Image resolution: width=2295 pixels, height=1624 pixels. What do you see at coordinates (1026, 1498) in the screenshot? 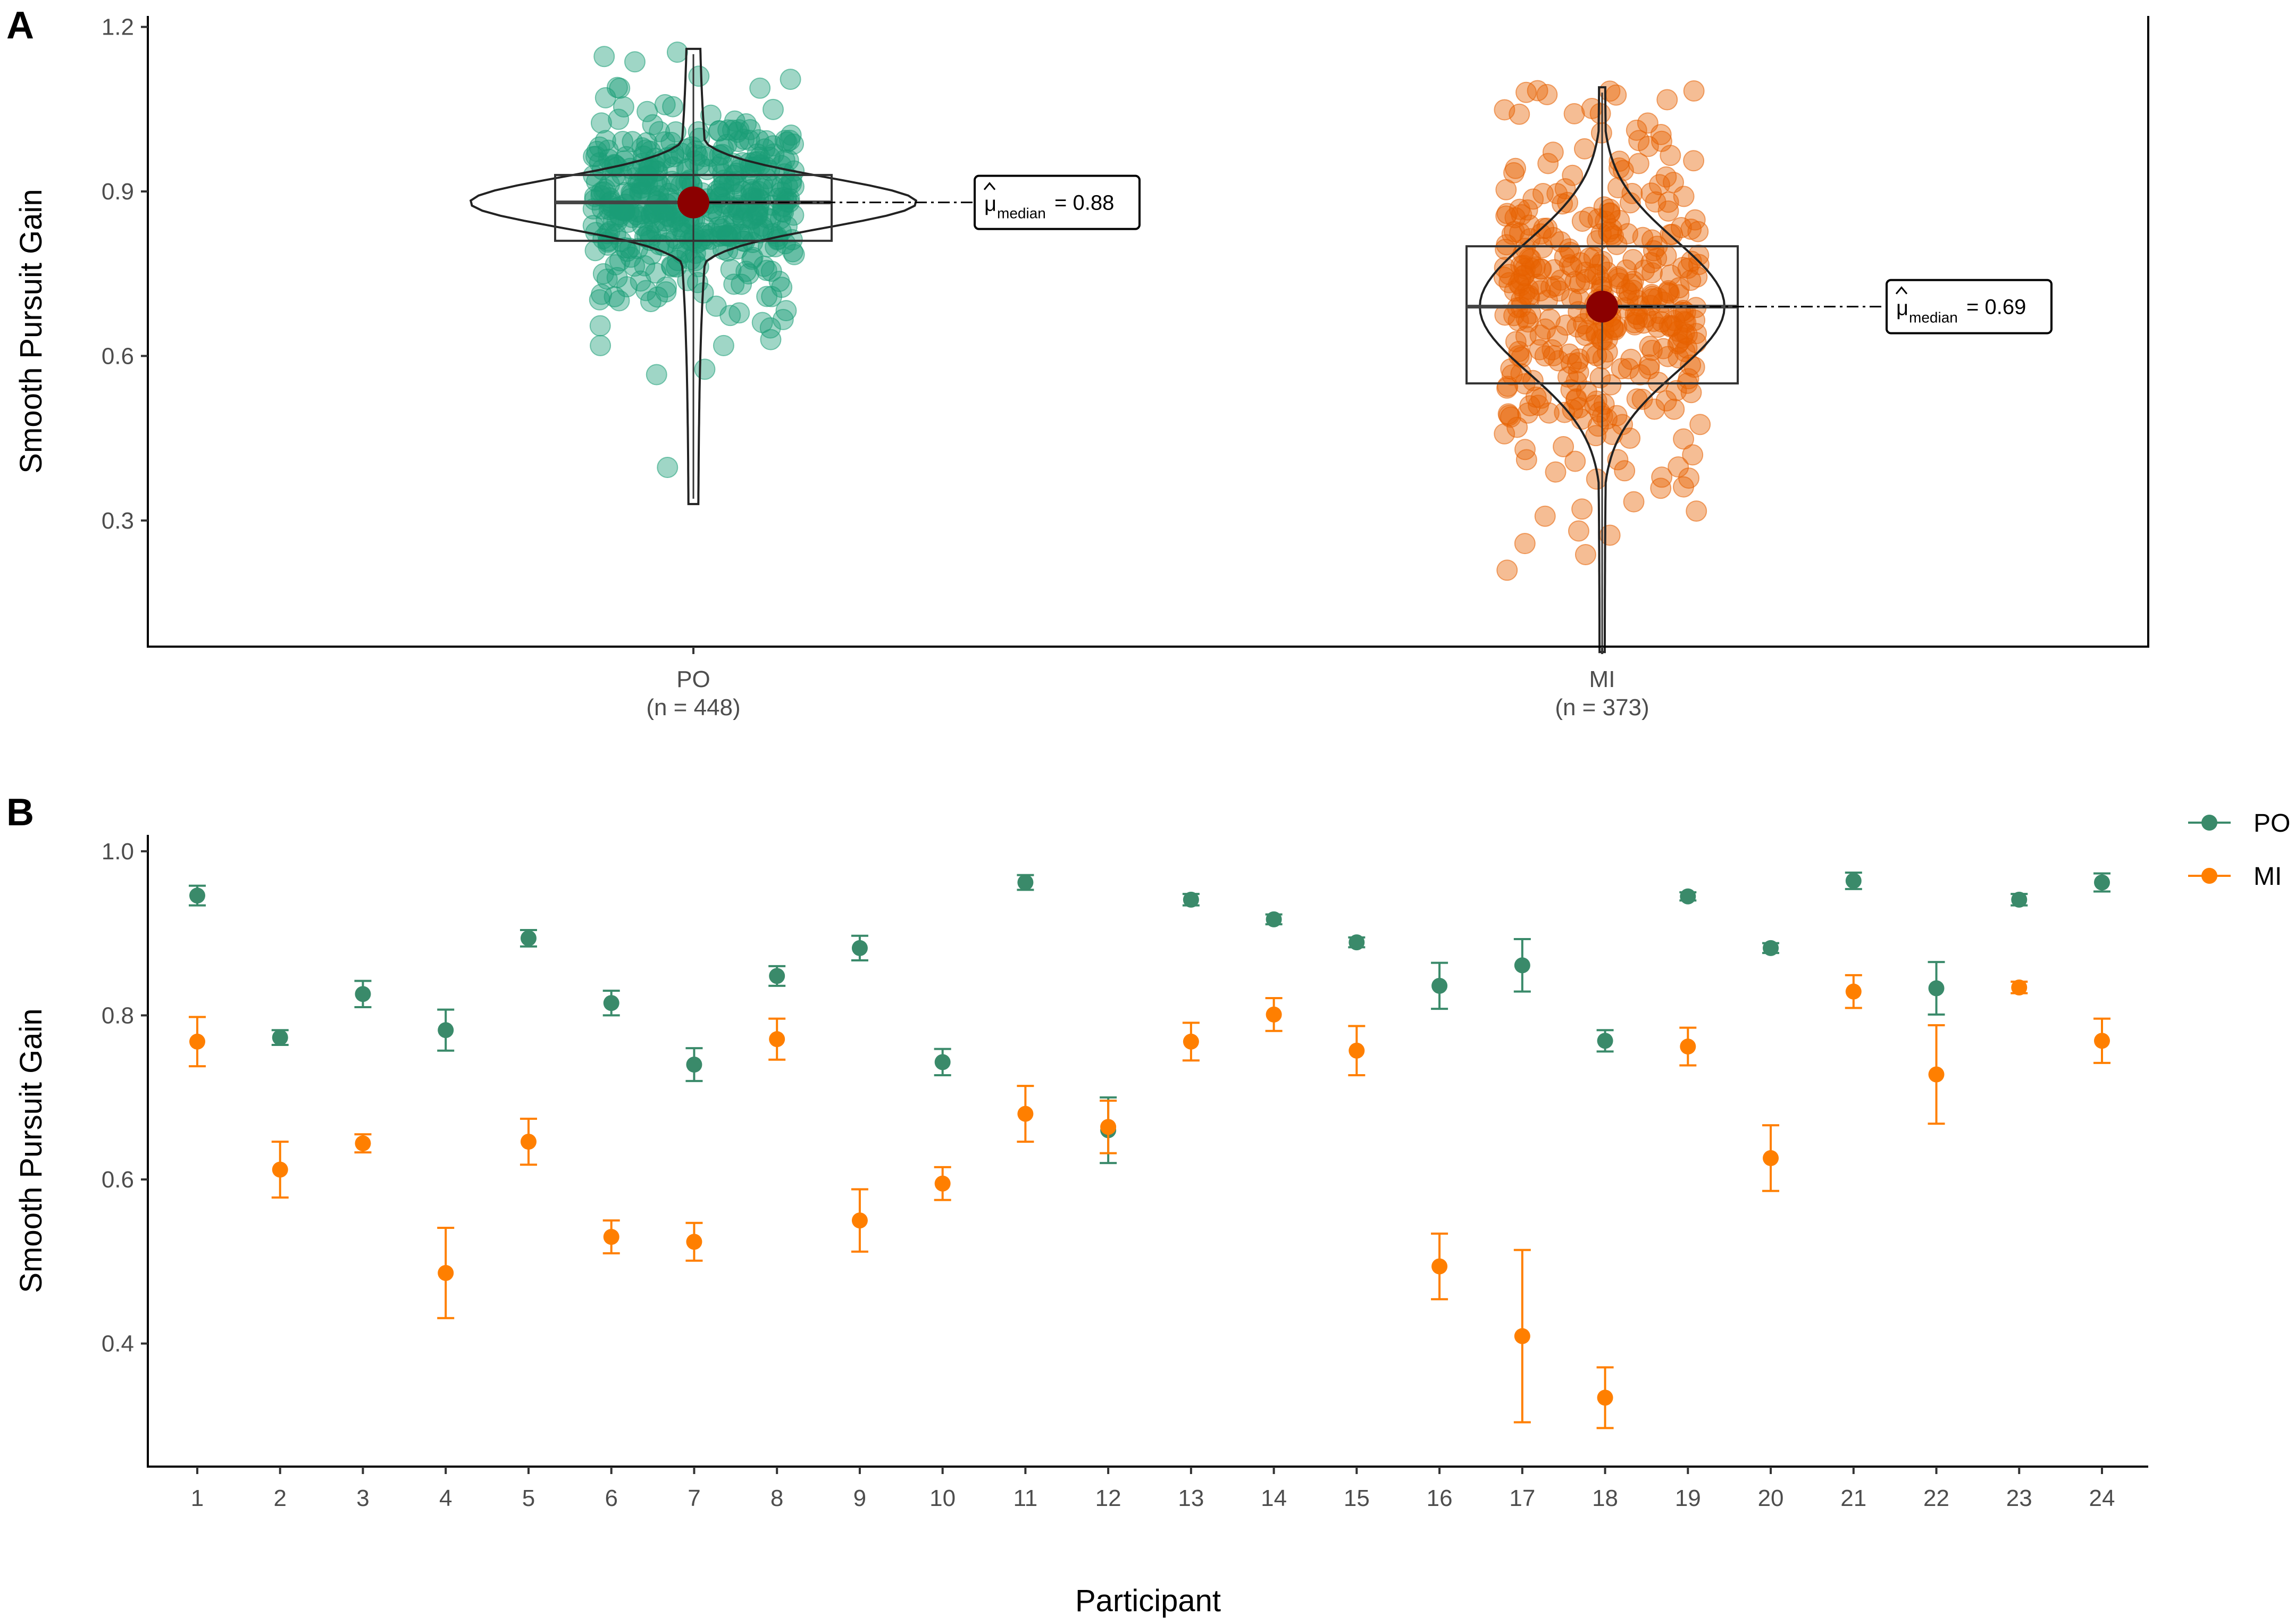
I see `x-tick-label: 11` at bounding box center [1026, 1498].